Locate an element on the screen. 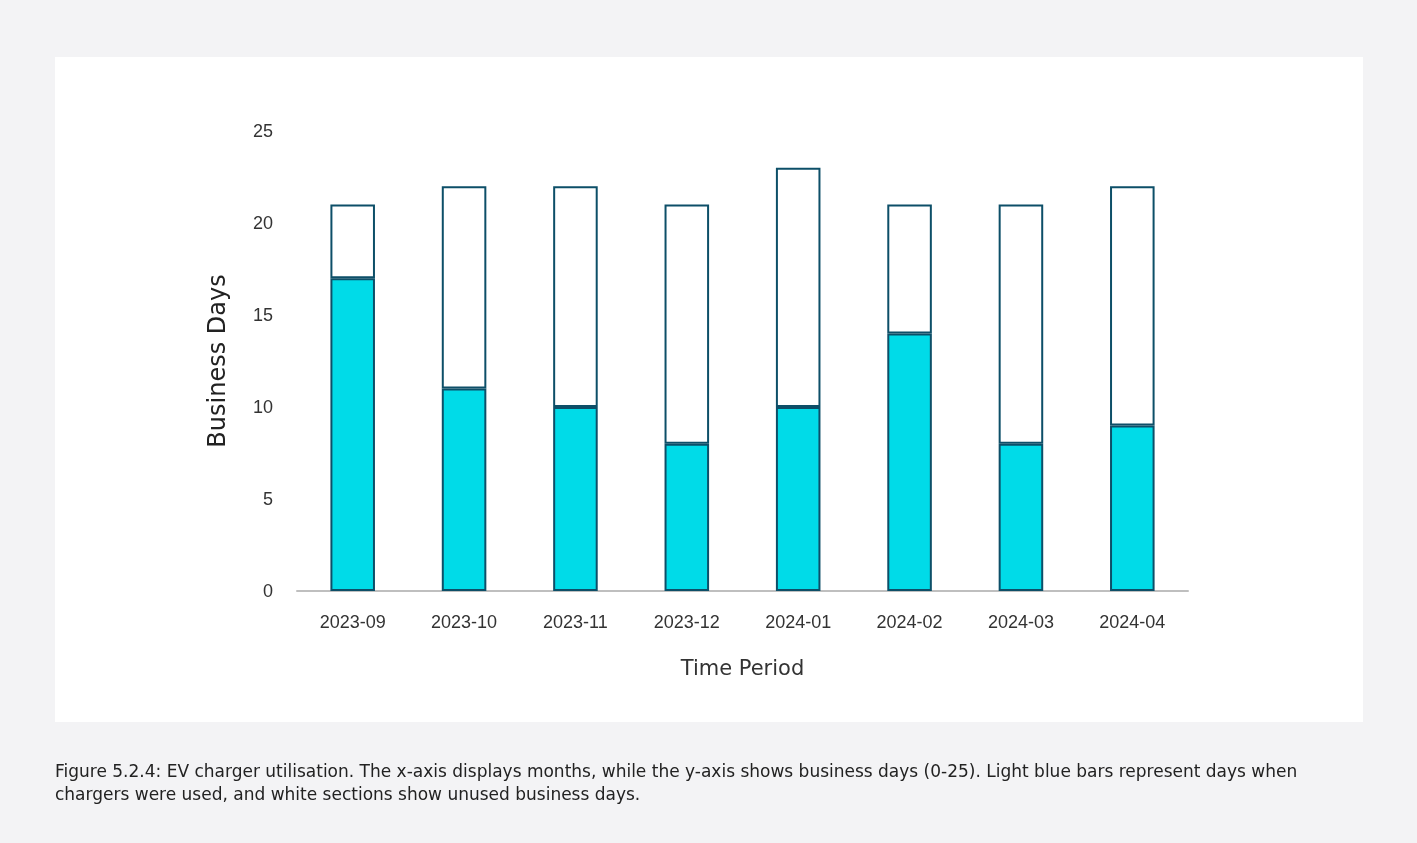  y-tick-label: 5 is located at coordinates (267, 499).